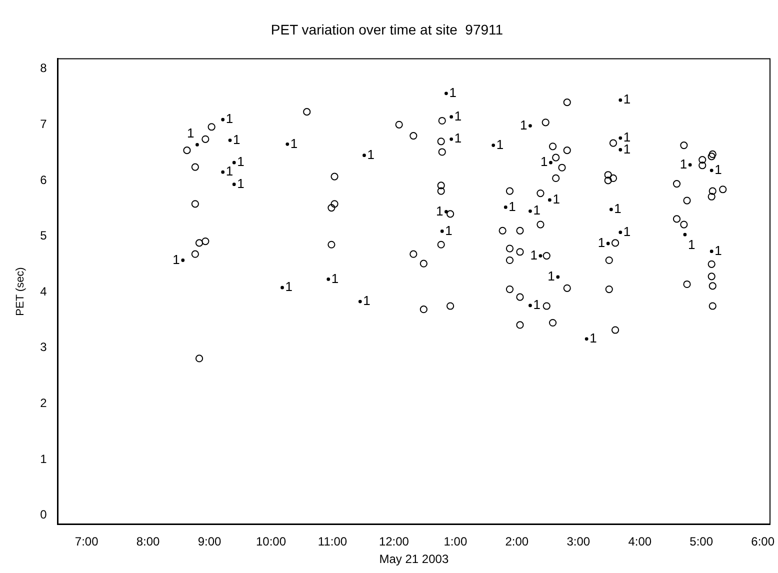 This screenshot has width=778, height=573. What do you see at coordinates (702, 541) in the screenshot?
I see `x-tick-label: 5:00` at bounding box center [702, 541].